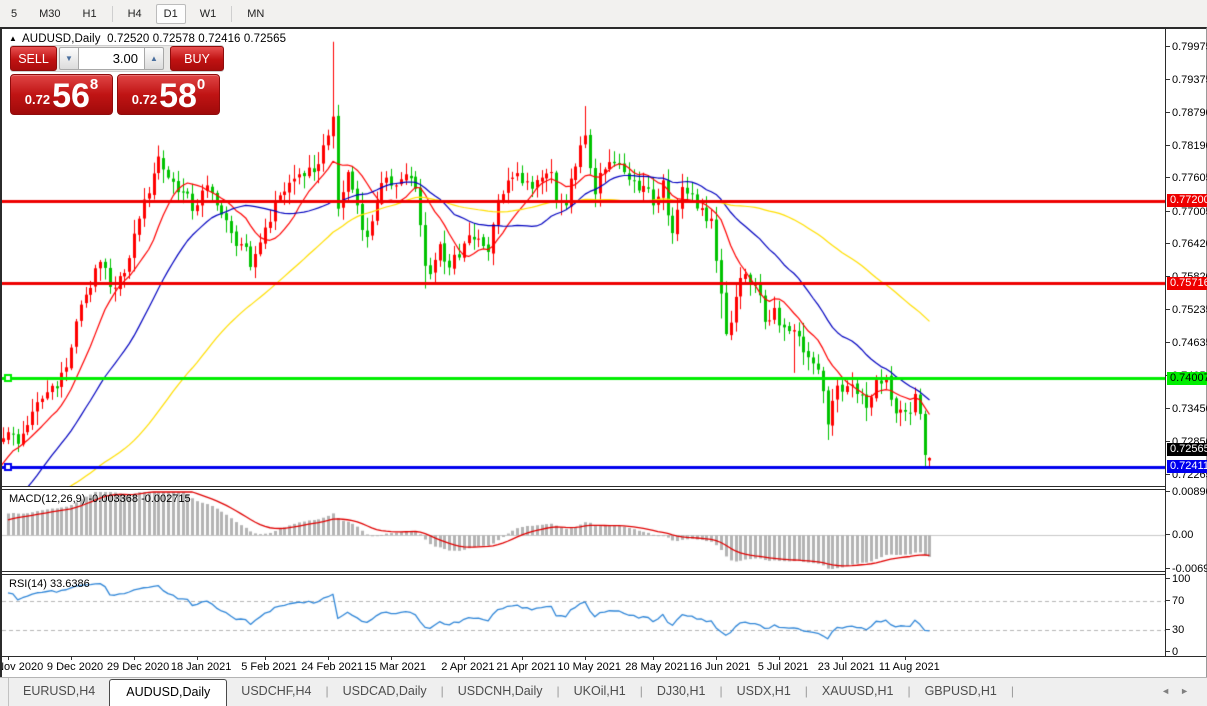 This screenshot has width=1207, height=706. Describe the element at coordinates (500, 691) in the screenshot. I see `chart-tab-usdcnh-daily: USDCNH,Daily` at that location.